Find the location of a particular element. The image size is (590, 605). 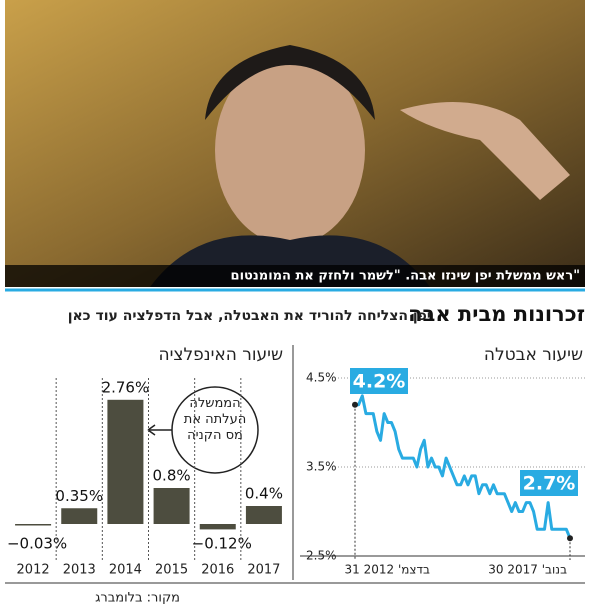

x-tick-label: 2015 is located at coordinates (171, 570).